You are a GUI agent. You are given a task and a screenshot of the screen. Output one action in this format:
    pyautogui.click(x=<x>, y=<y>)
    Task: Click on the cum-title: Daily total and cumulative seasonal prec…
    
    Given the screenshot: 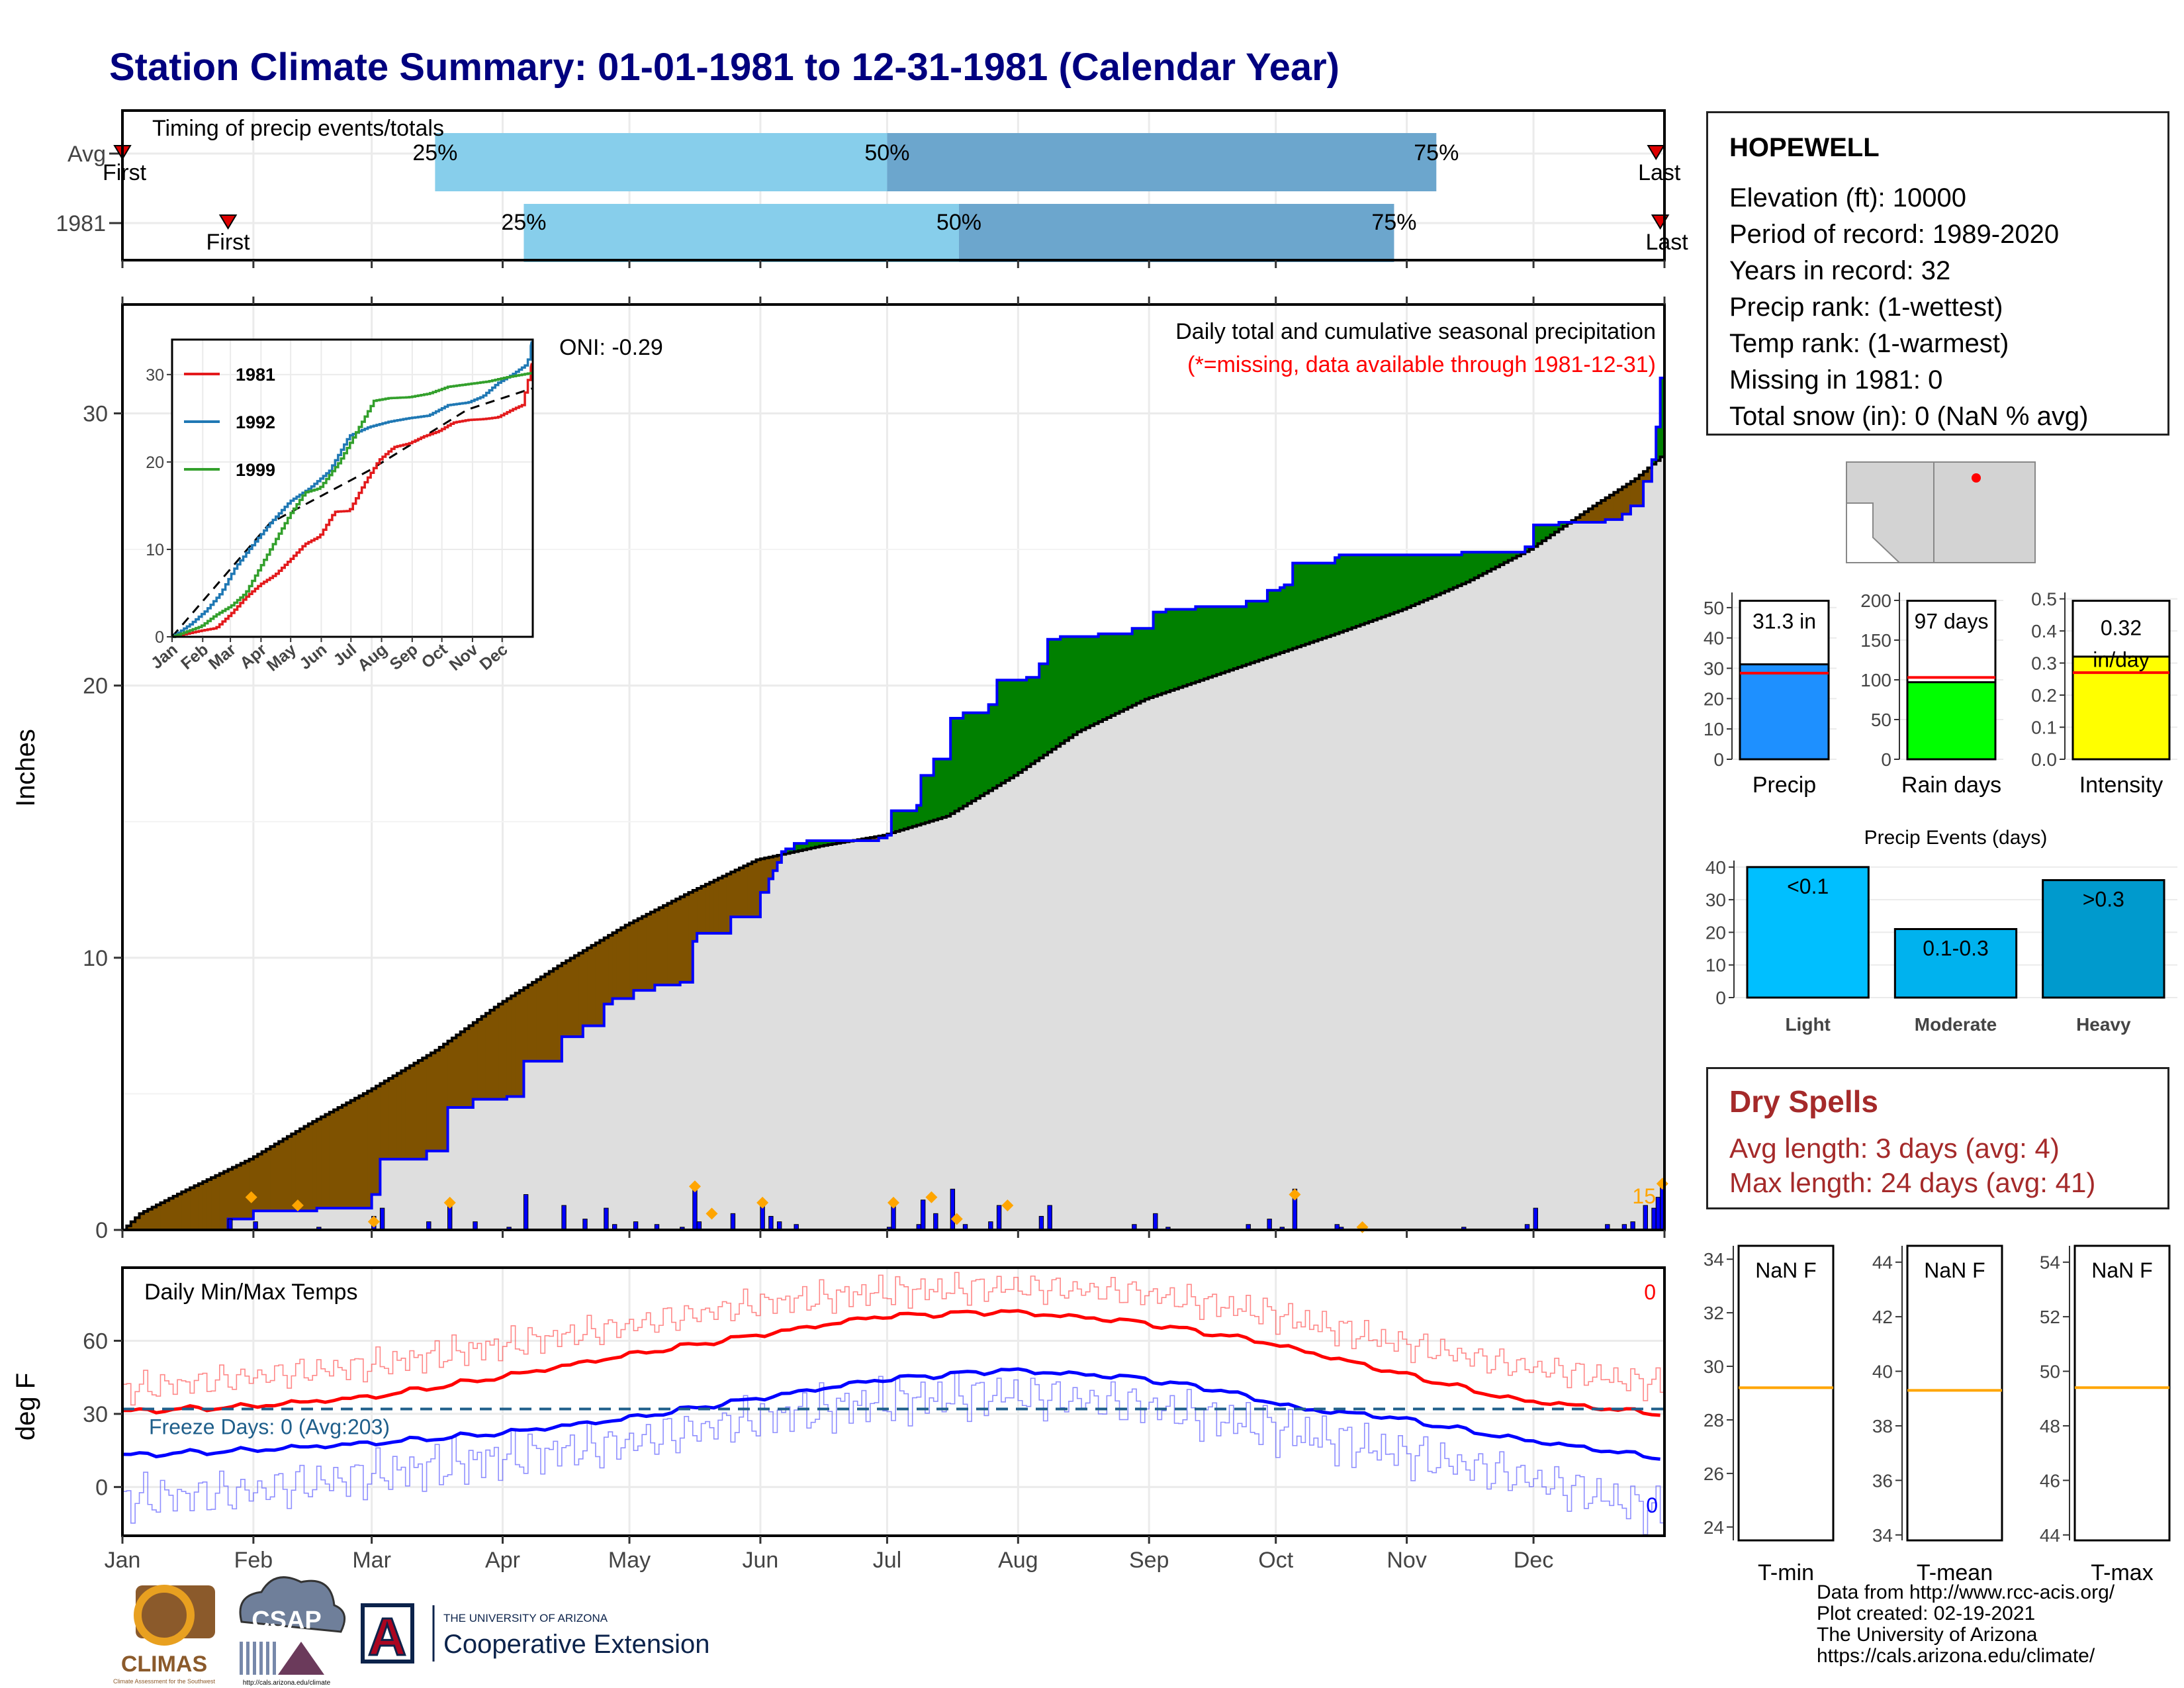 What is the action you would take?
    pyautogui.click(x=1416, y=331)
    